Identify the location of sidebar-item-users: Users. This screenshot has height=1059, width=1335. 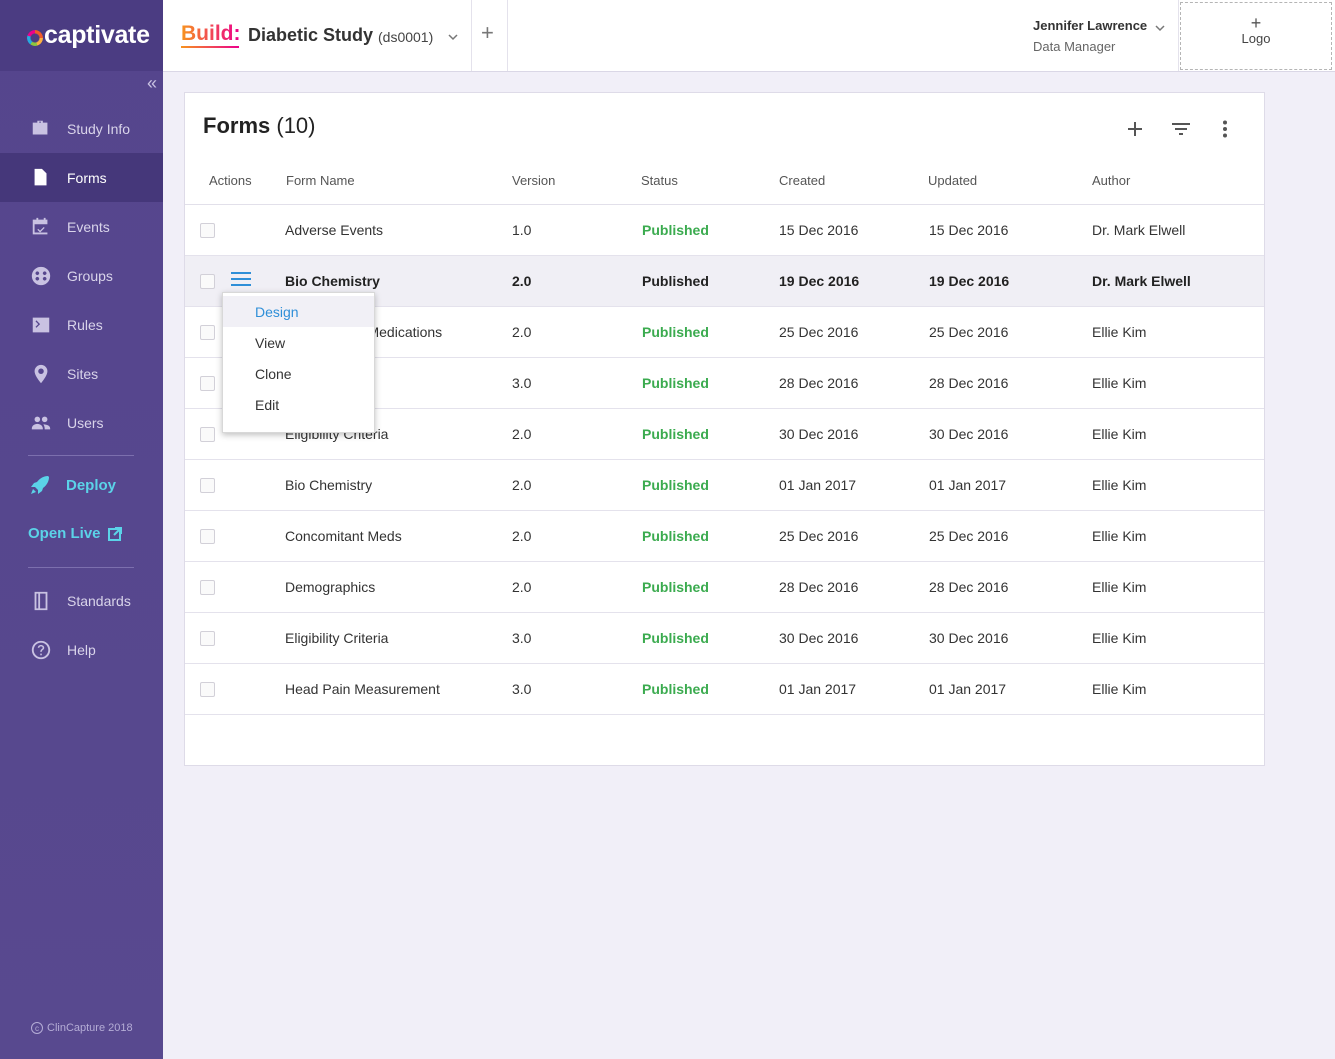
(81, 422).